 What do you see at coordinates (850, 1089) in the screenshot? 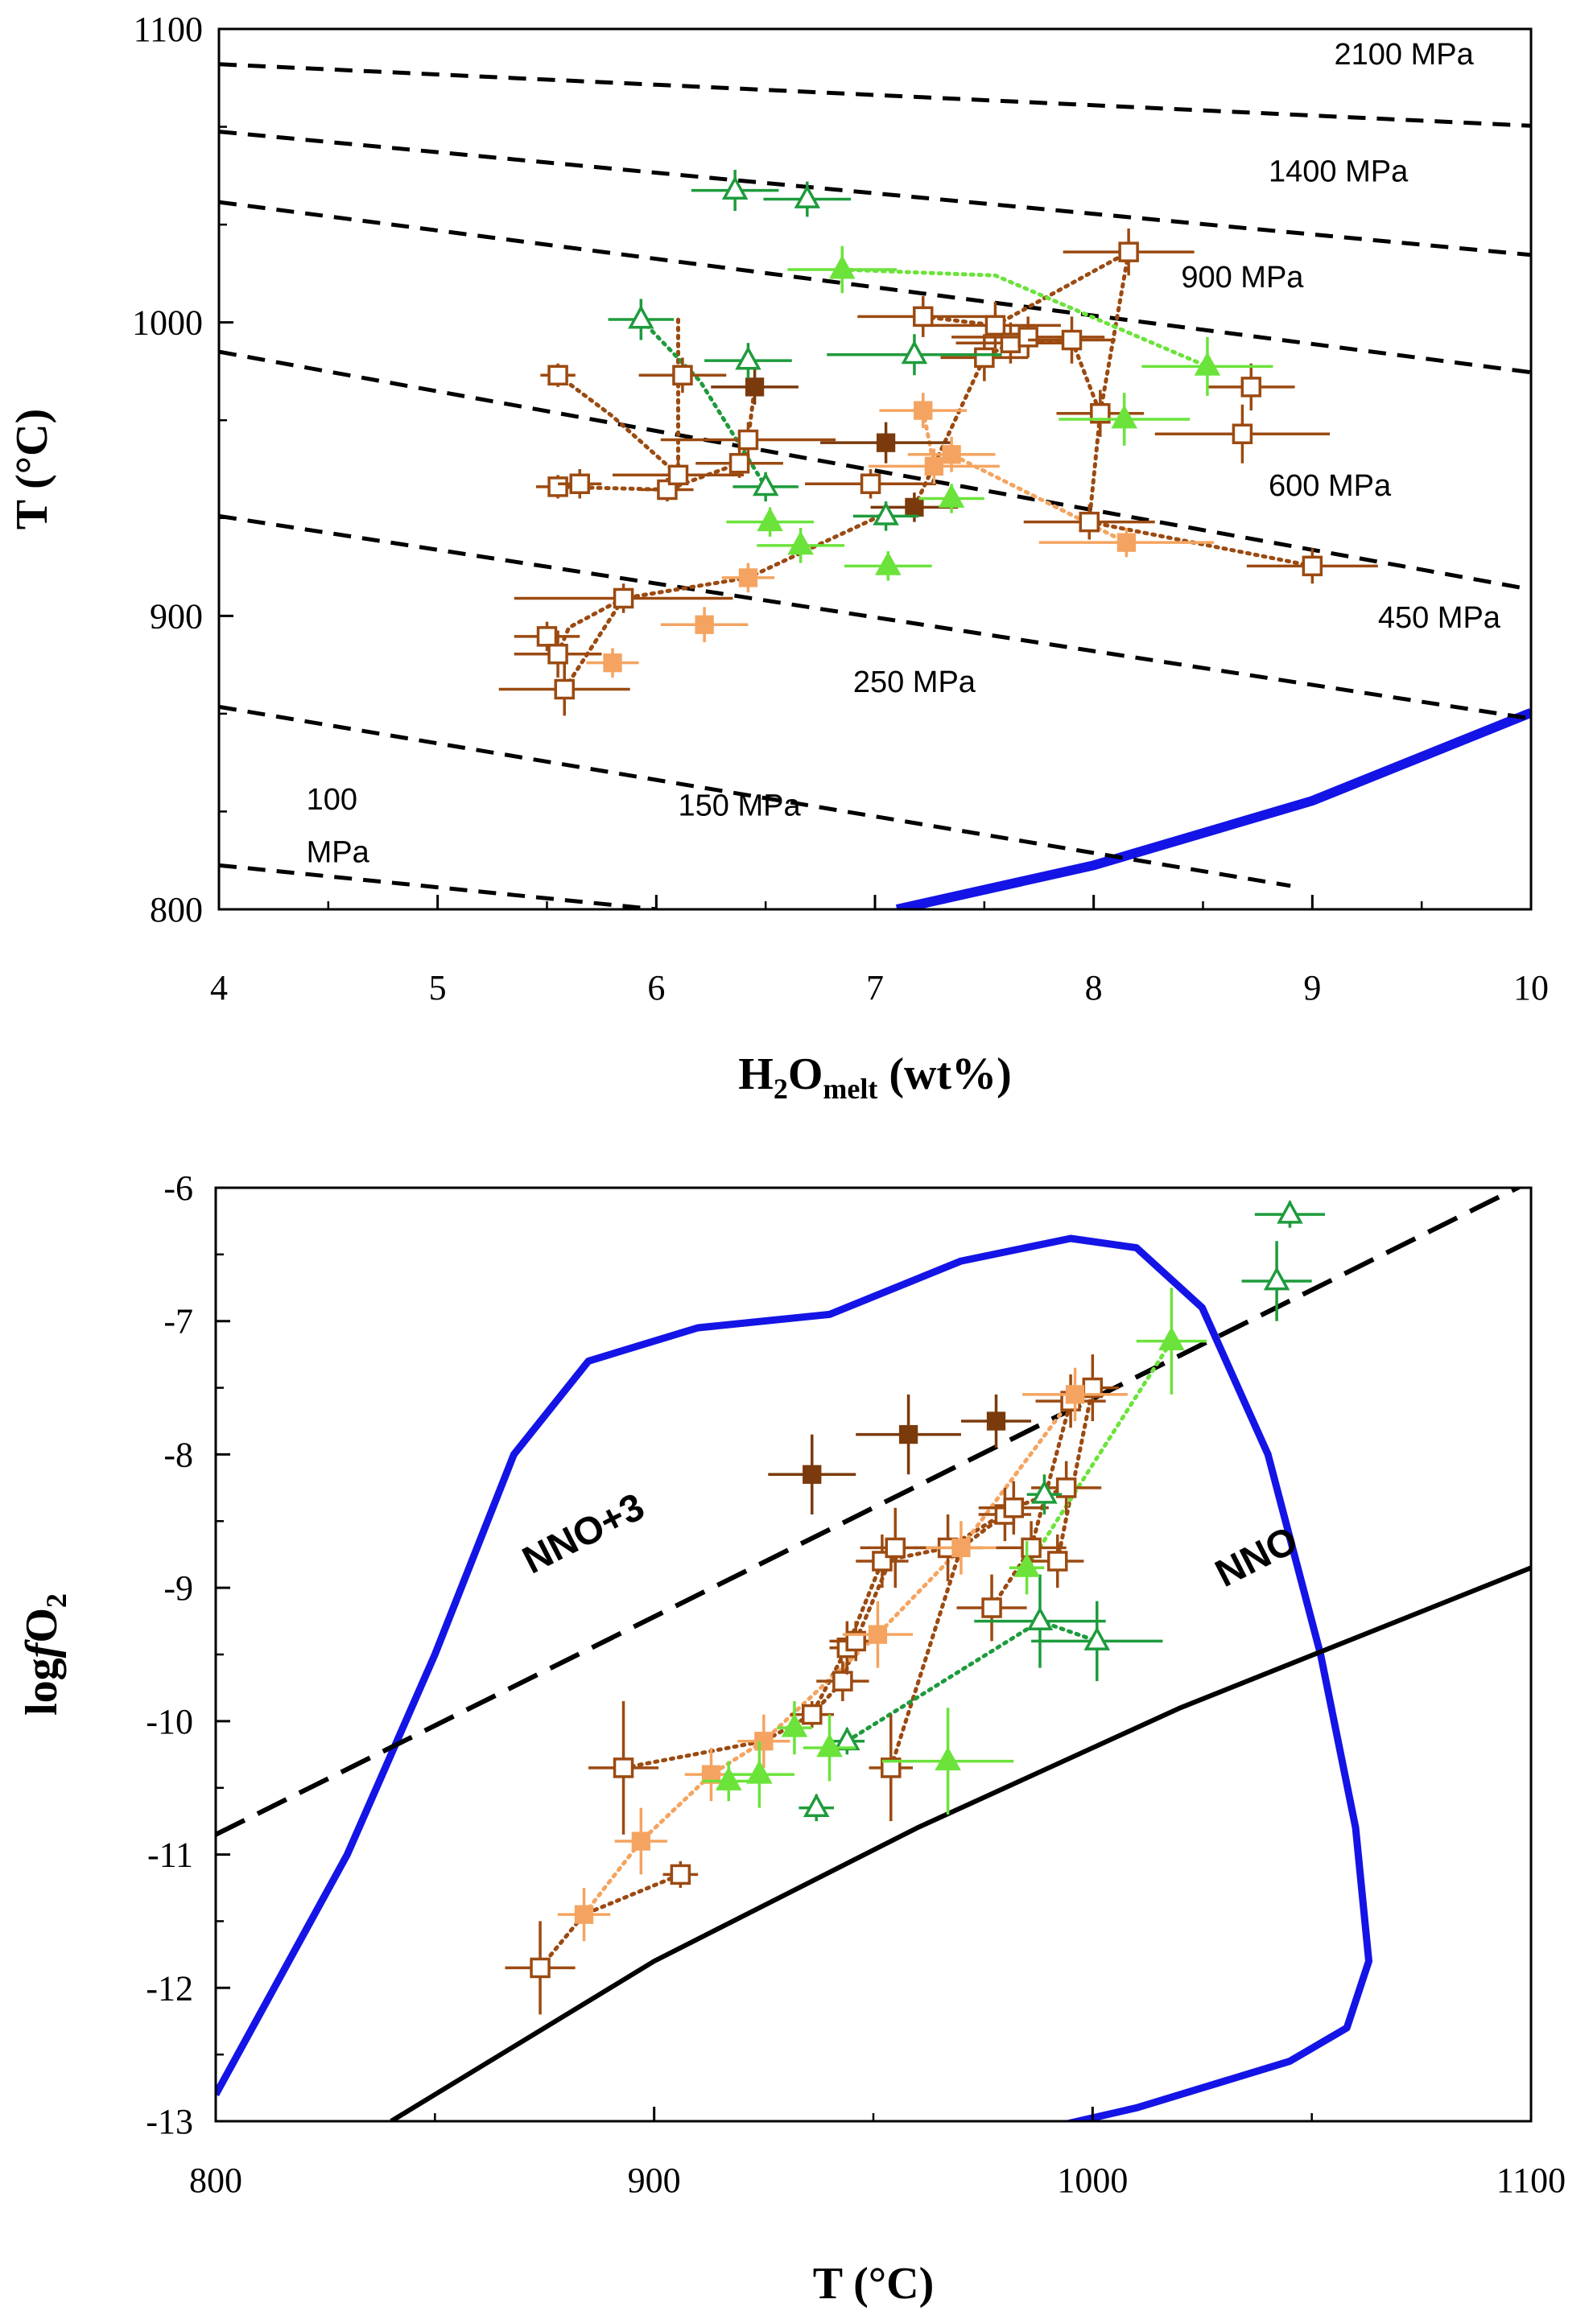
I see `top-x-title-sub-melt: melt` at bounding box center [850, 1089].